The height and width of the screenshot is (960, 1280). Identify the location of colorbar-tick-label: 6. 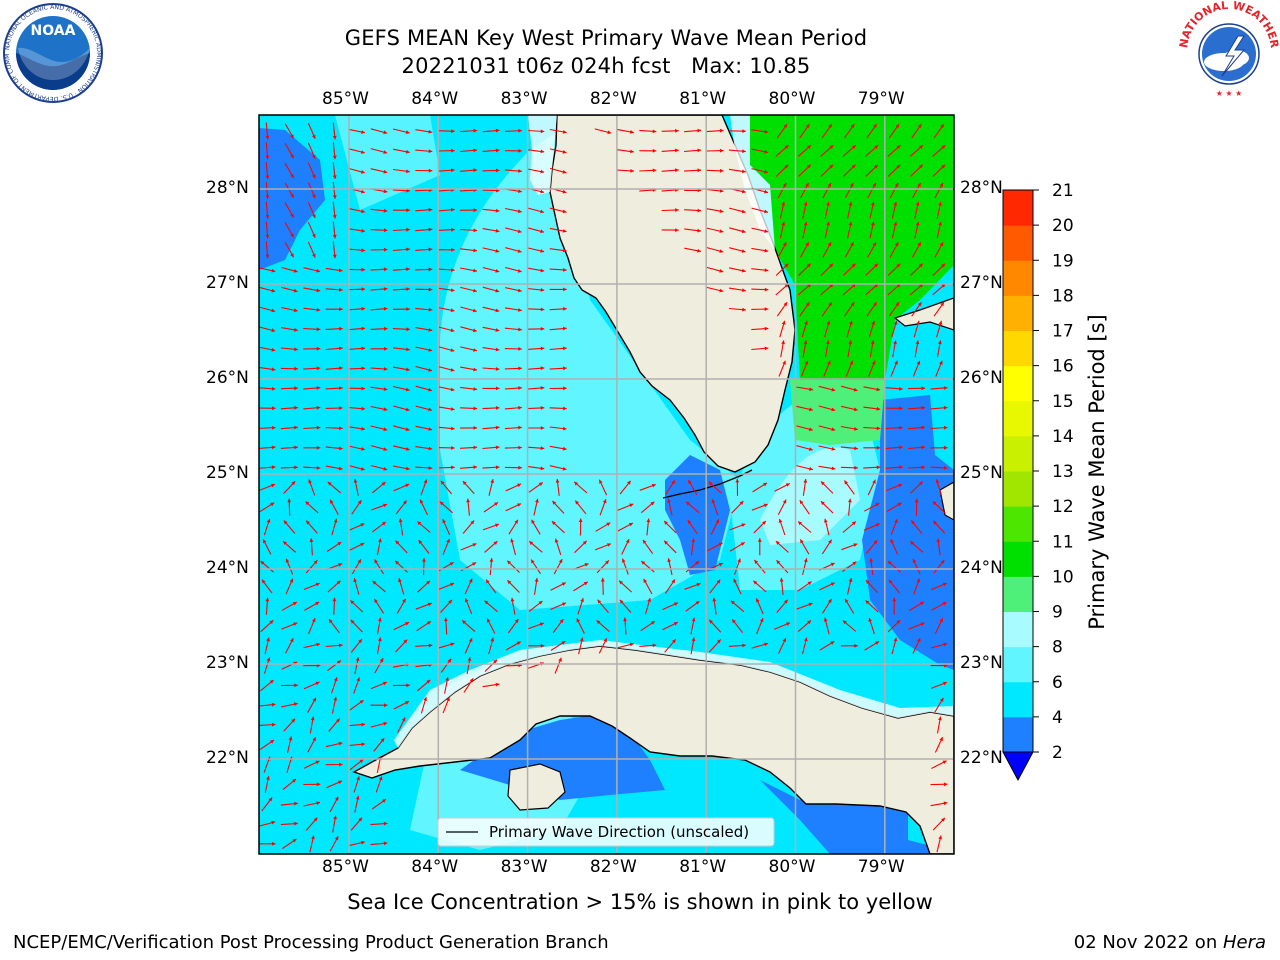
(1057, 683).